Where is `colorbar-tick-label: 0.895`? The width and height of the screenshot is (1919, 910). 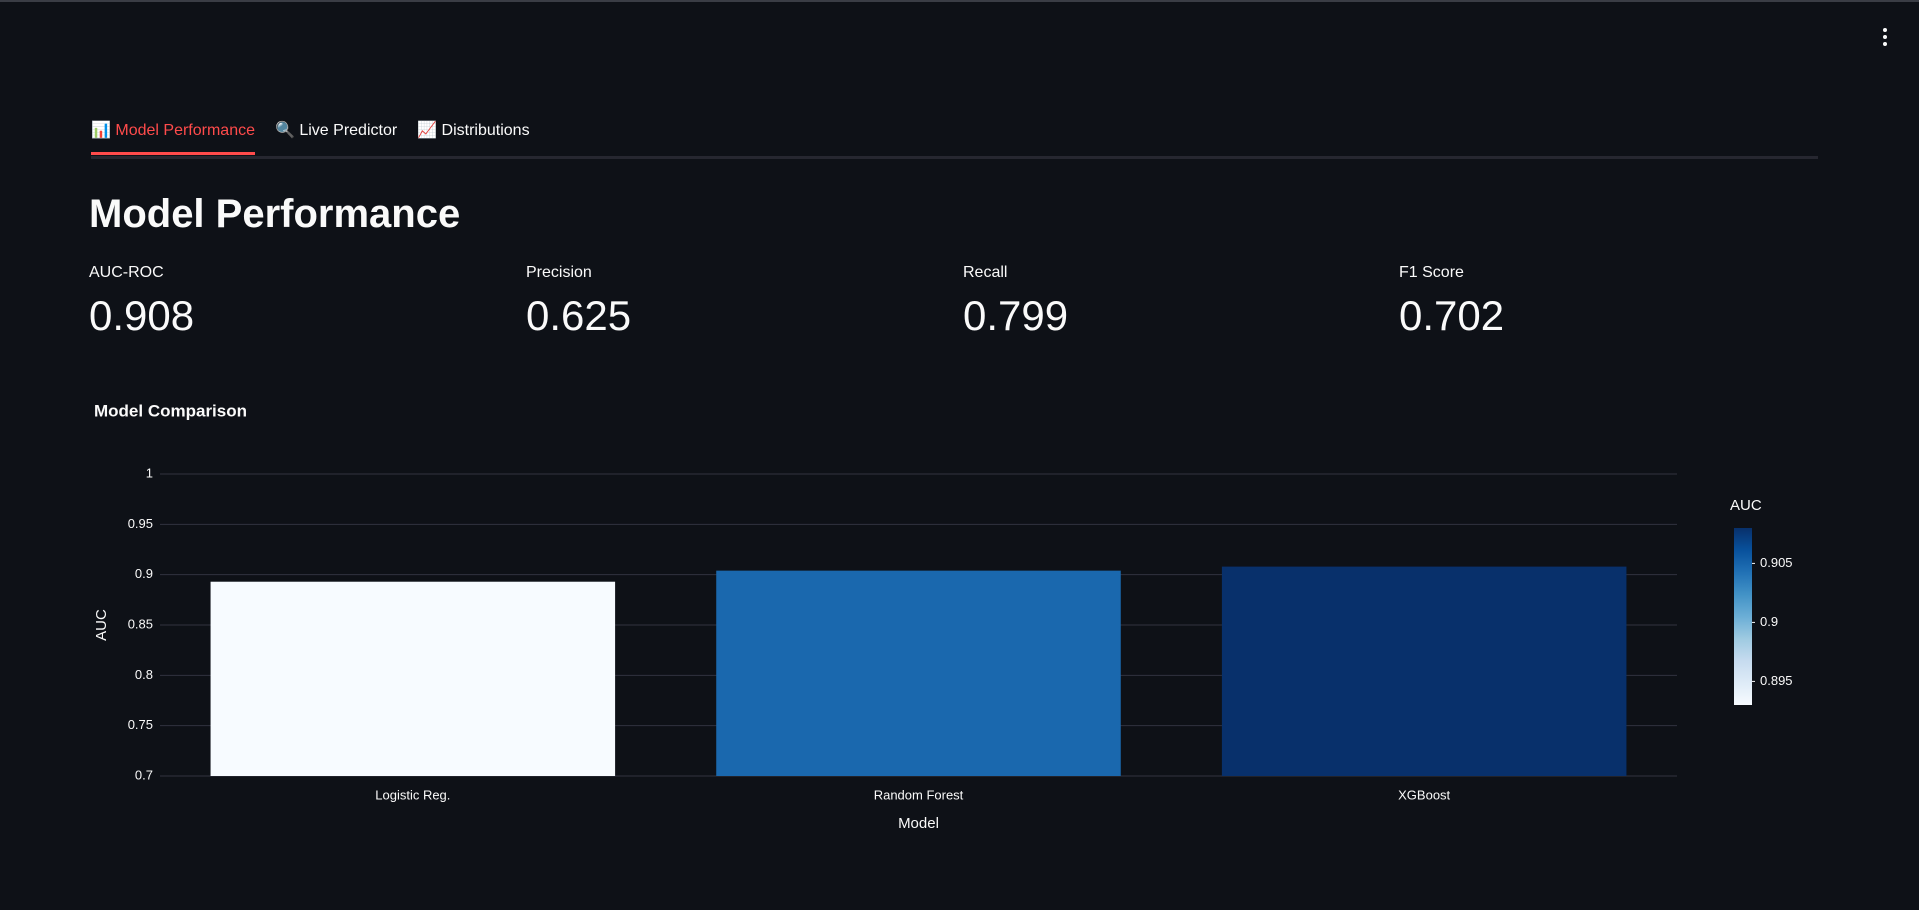 colorbar-tick-label: 0.895 is located at coordinates (1776, 680).